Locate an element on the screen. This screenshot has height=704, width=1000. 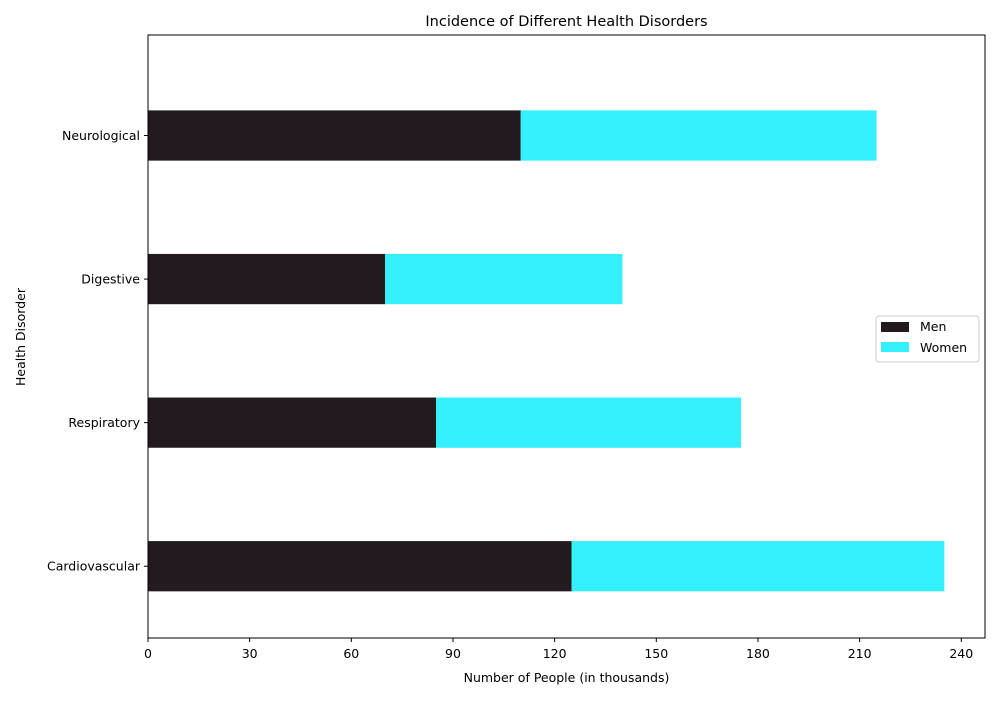
bar-women-neurological is located at coordinates (698, 135).